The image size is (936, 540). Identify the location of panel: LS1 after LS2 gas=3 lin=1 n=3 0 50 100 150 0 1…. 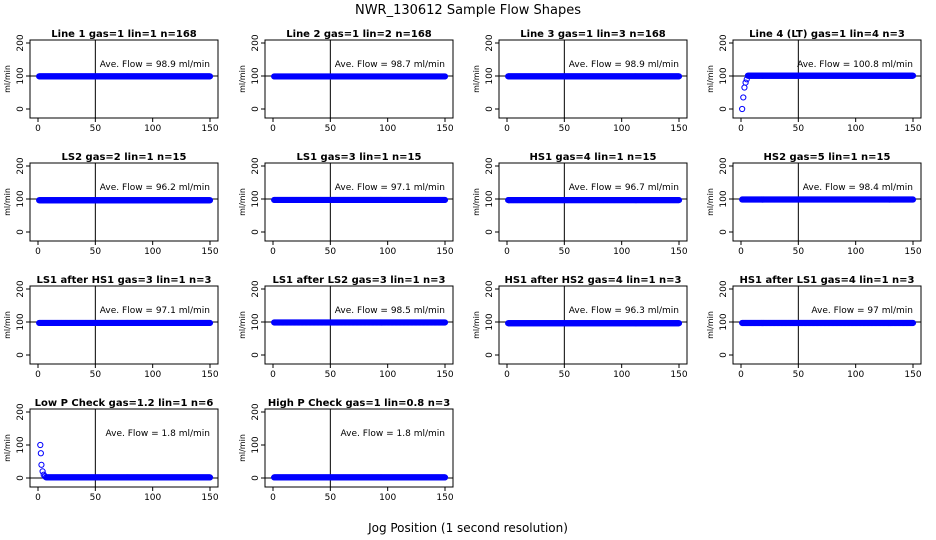
(346, 327).